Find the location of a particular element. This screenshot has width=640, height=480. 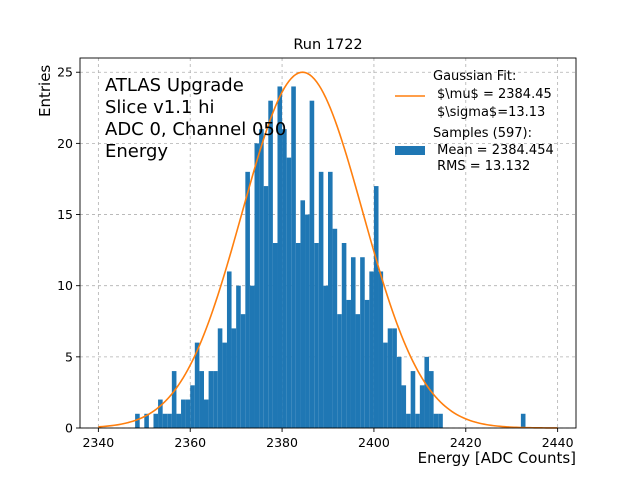

y-axis-label: Entries is located at coordinates (45, 91).